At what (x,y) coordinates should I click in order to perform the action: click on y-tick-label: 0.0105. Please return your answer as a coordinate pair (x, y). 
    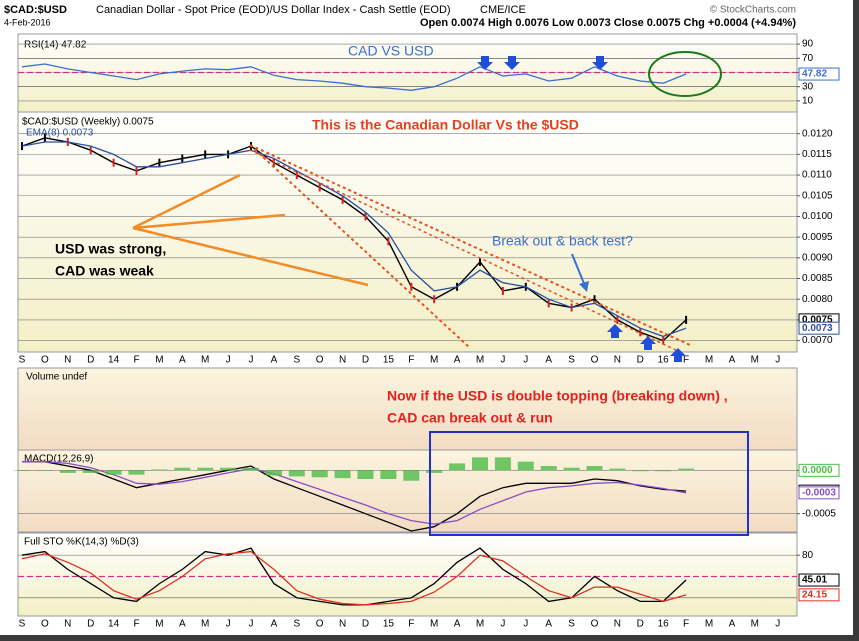
    Looking at the image, I should click on (817, 195).